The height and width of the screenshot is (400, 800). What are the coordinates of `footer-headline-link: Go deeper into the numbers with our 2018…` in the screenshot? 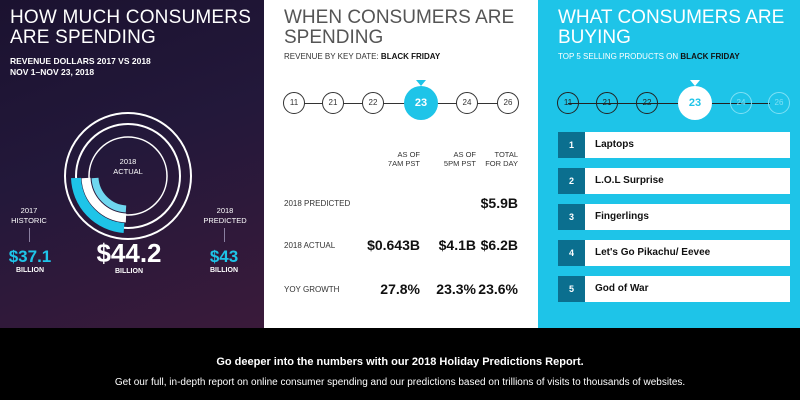 It's located at (400, 362).